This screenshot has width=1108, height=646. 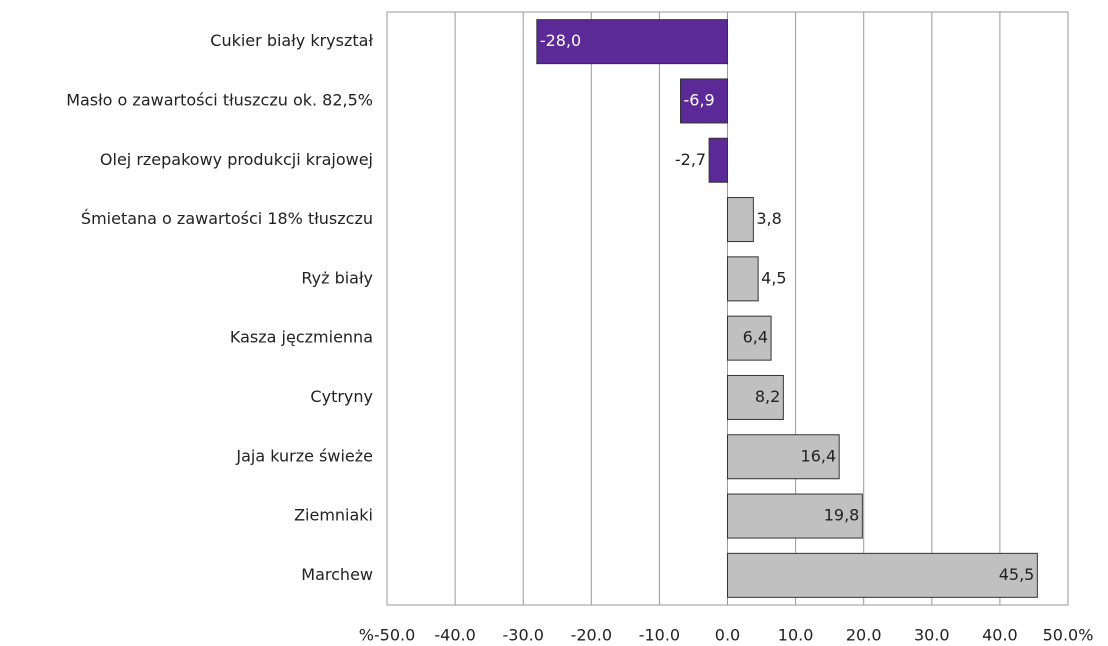 What do you see at coordinates (560, 40) in the screenshot?
I see `data-label: -28,0` at bounding box center [560, 40].